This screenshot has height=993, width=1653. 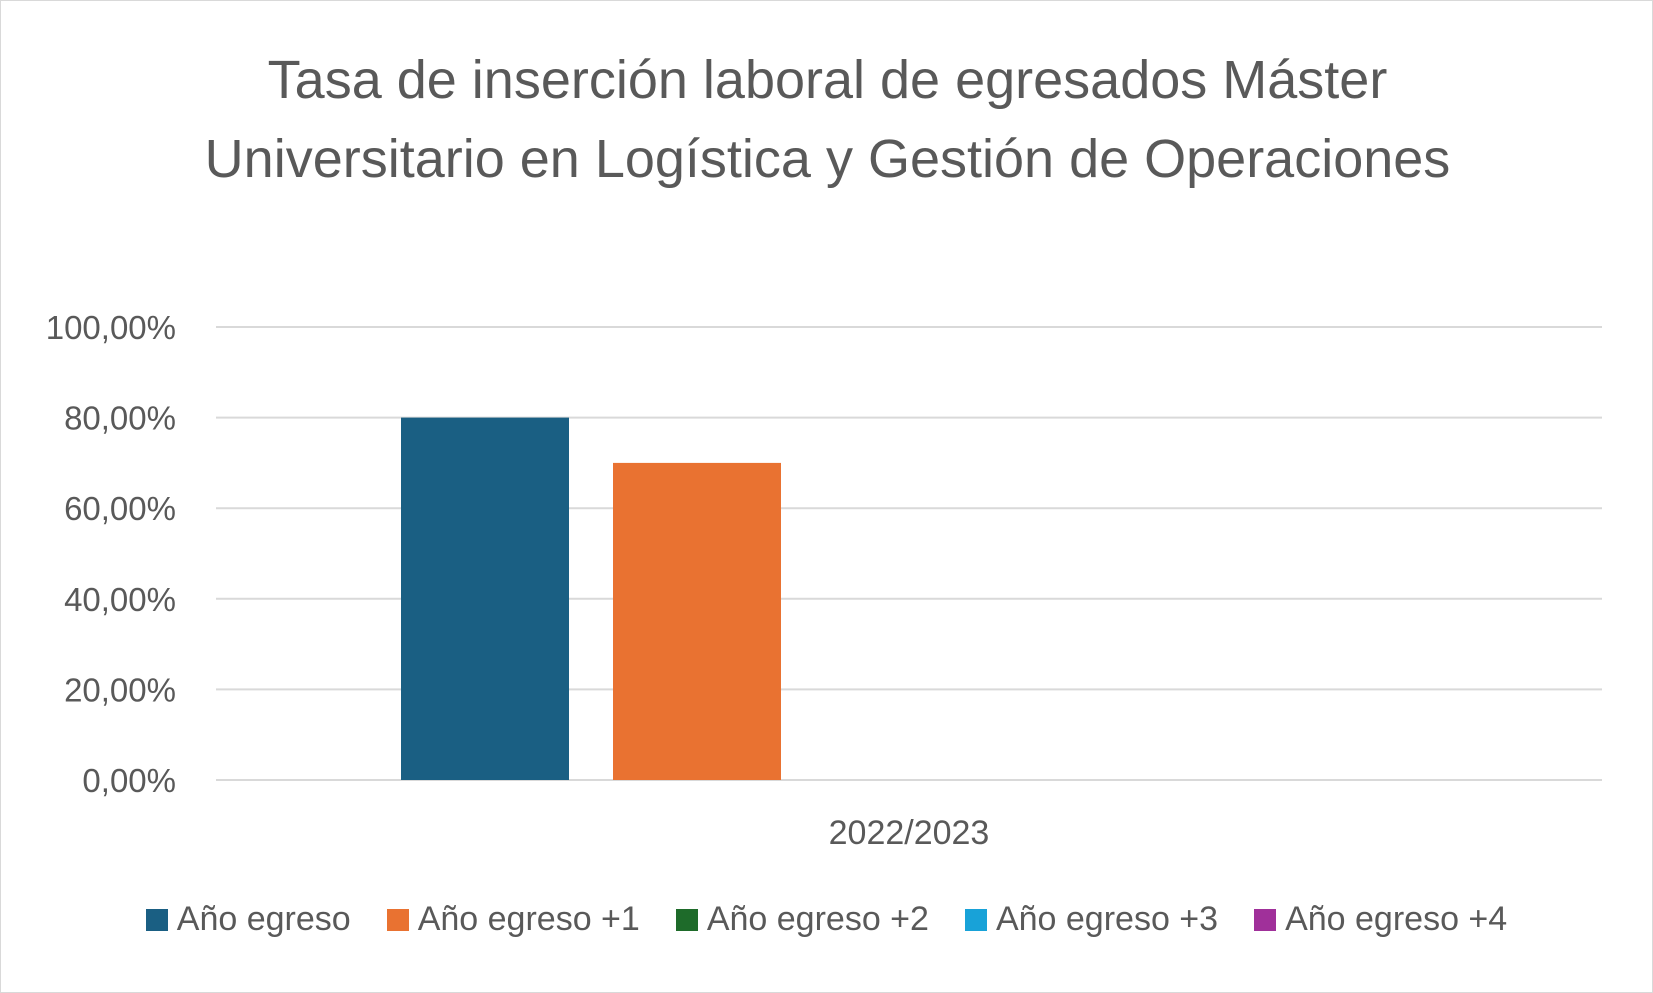 What do you see at coordinates (1396, 919) in the screenshot?
I see `legend-label: Año egreso +4` at bounding box center [1396, 919].